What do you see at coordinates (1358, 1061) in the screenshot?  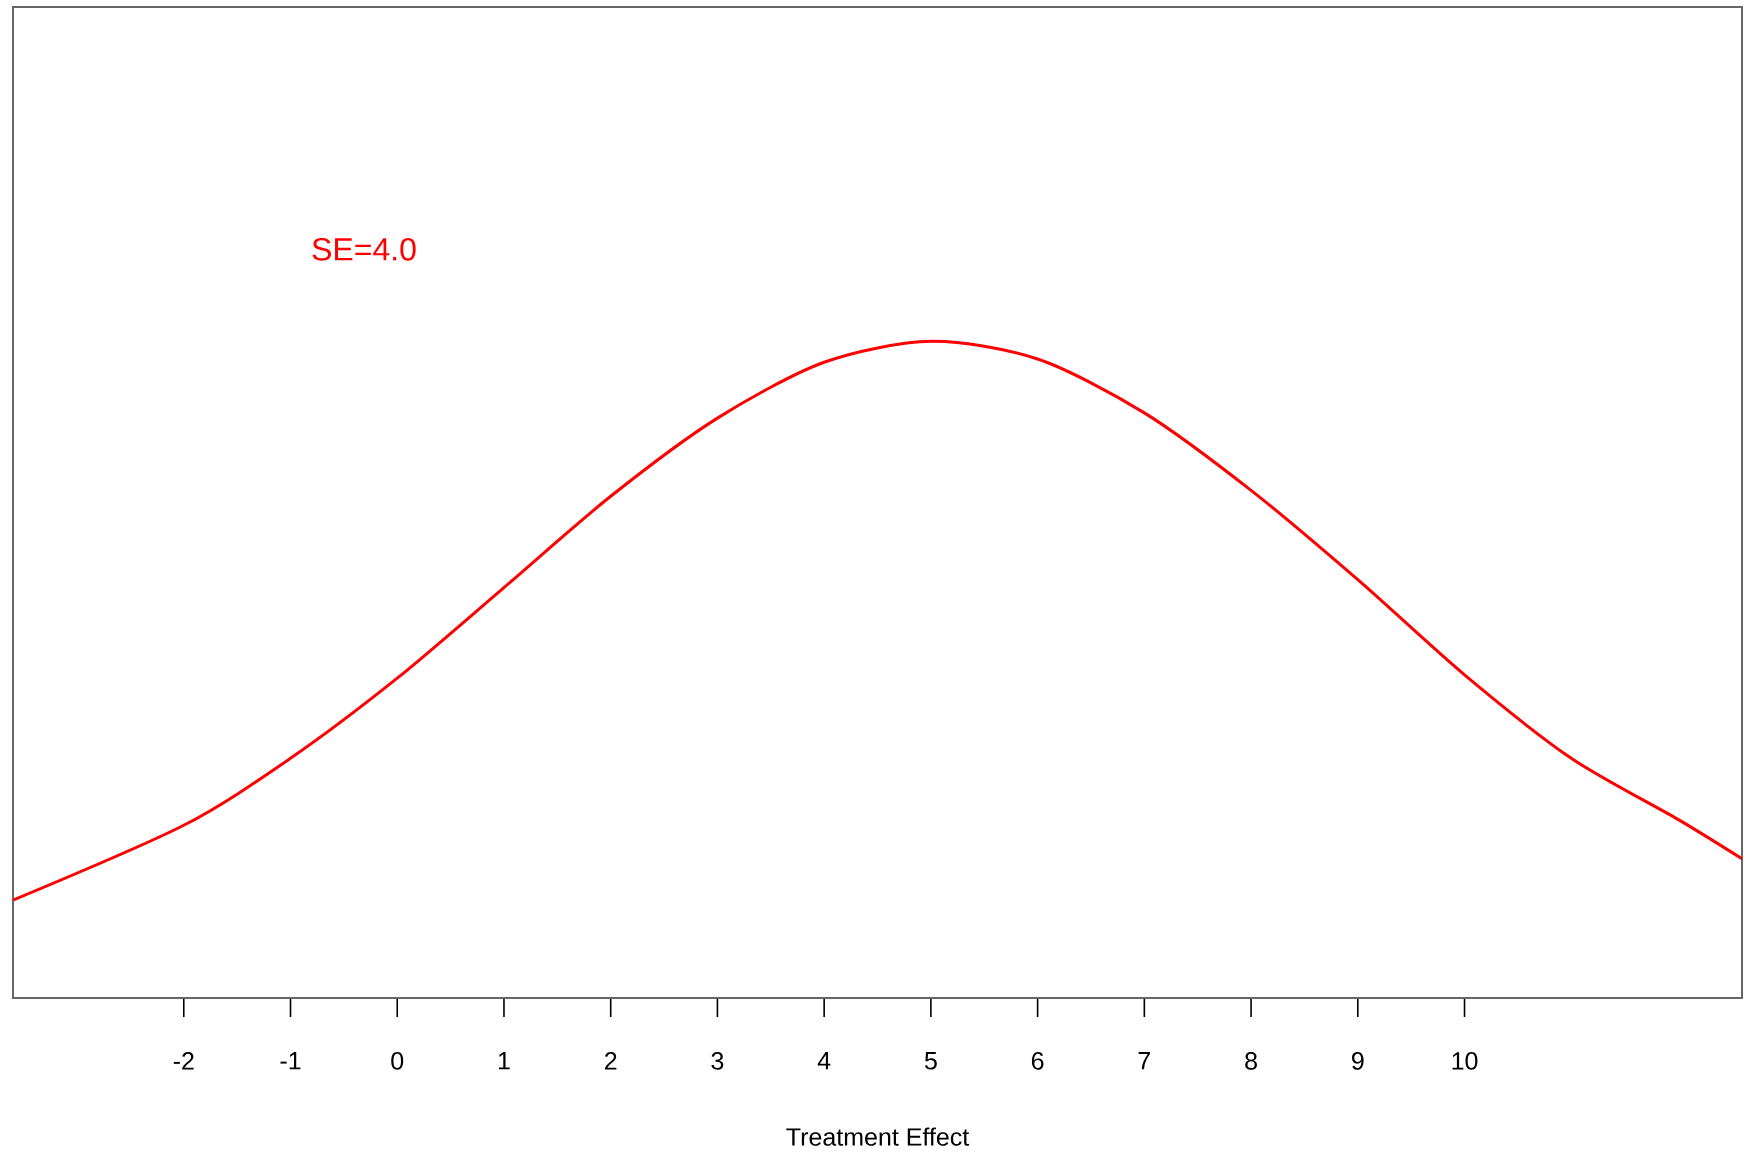 I see `x-tick-label: 9` at bounding box center [1358, 1061].